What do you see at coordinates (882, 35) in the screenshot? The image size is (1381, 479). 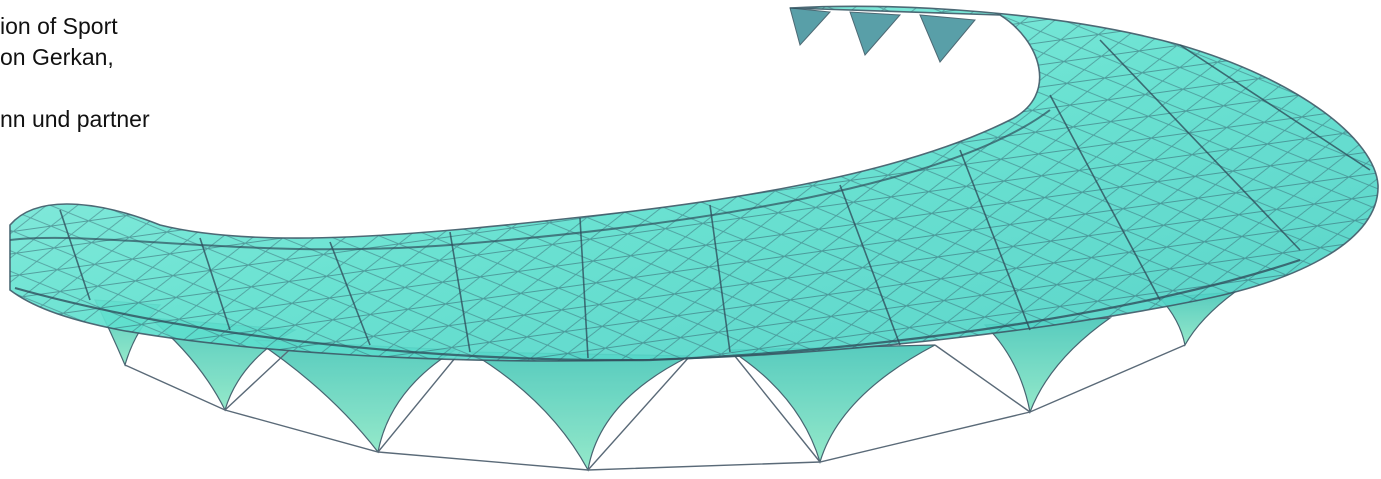 I see `roof-end-folds` at bounding box center [882, 35].